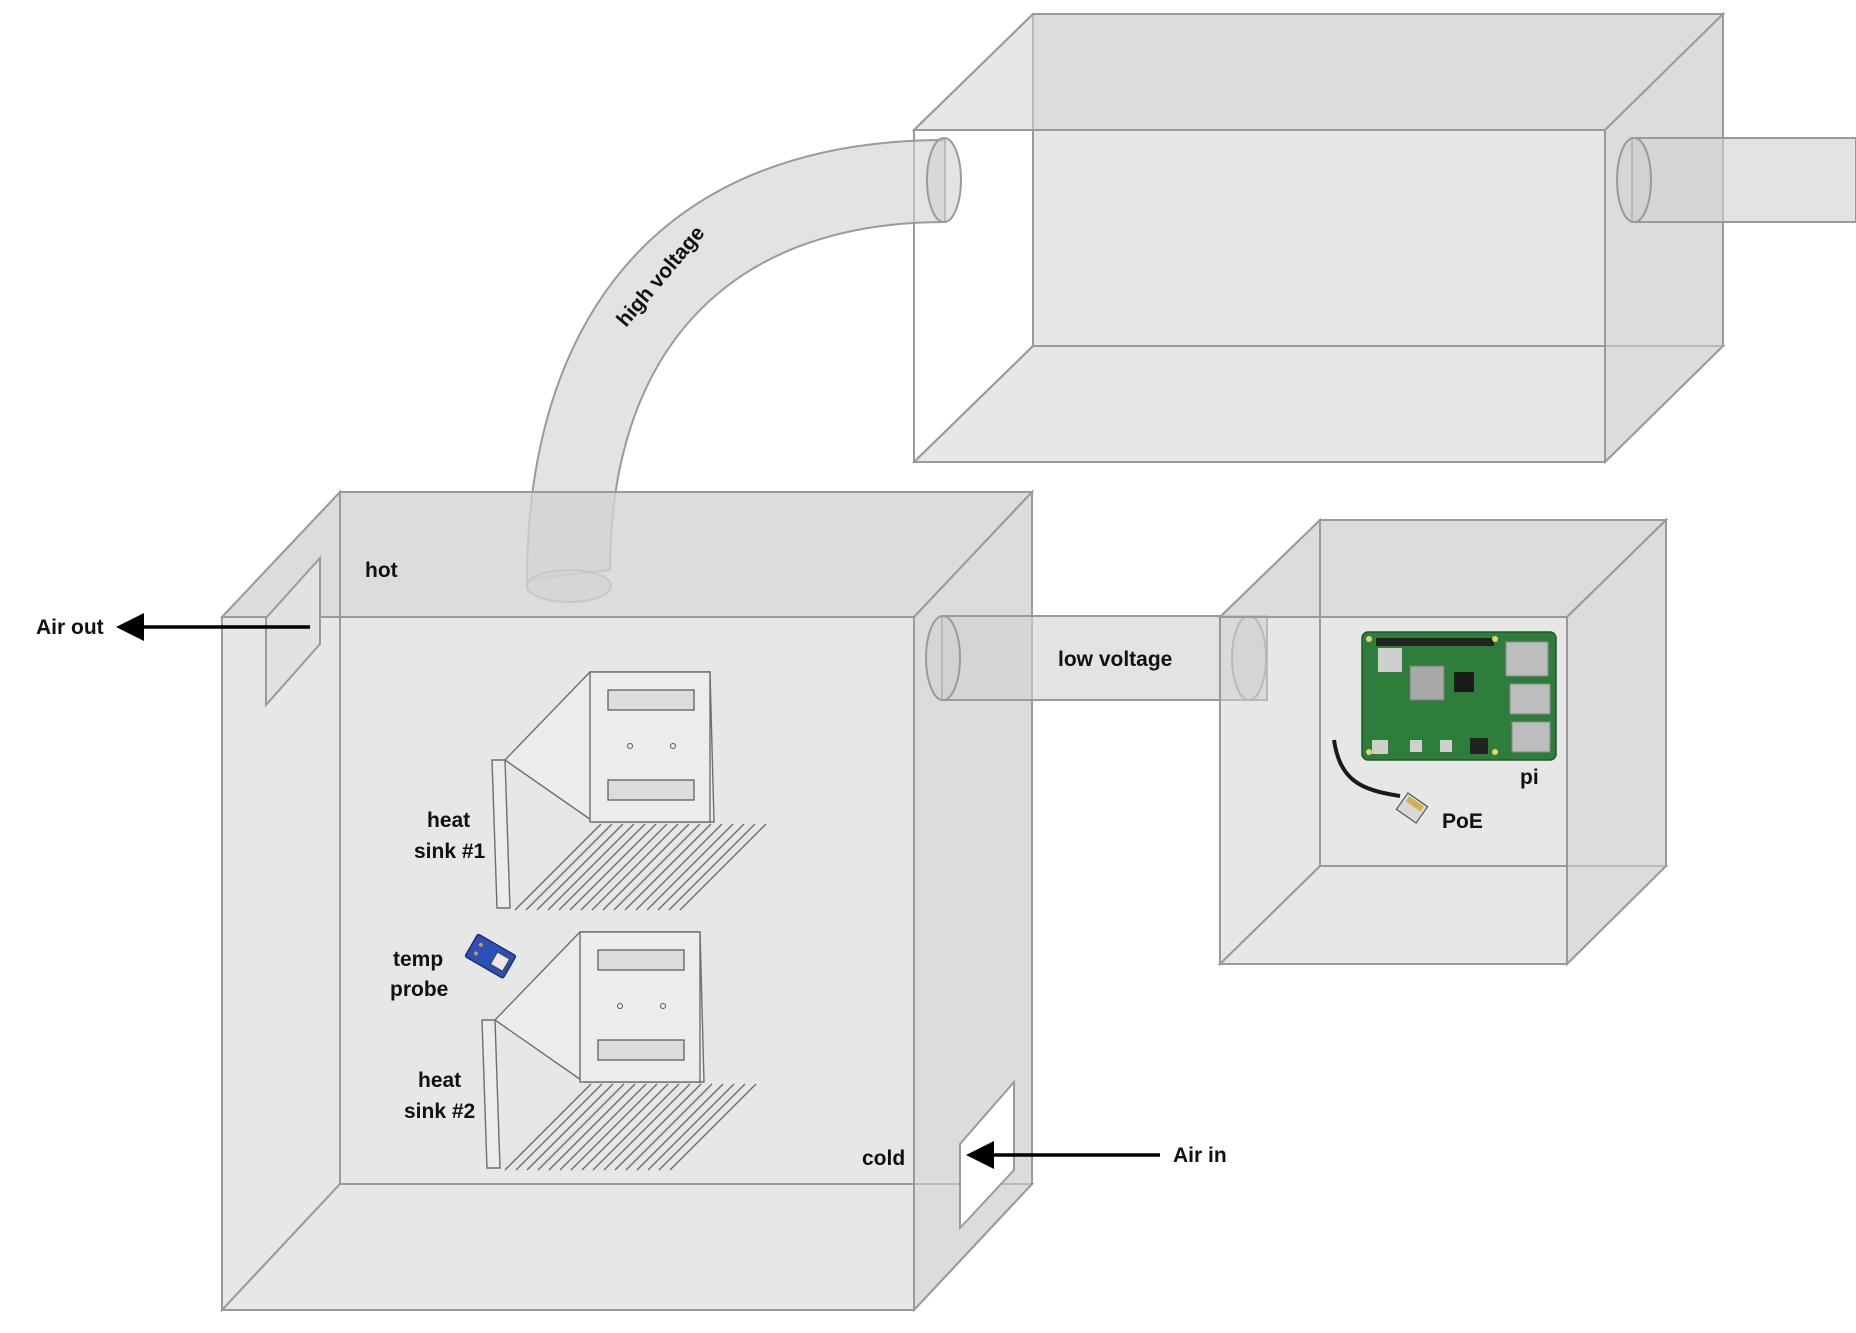 The height and width of the screenshot is (1333, 1856). Describe the element at coordinates (448, 820) in the screenshot. I see `heat-sink-1-label-line1: heat` at that location.